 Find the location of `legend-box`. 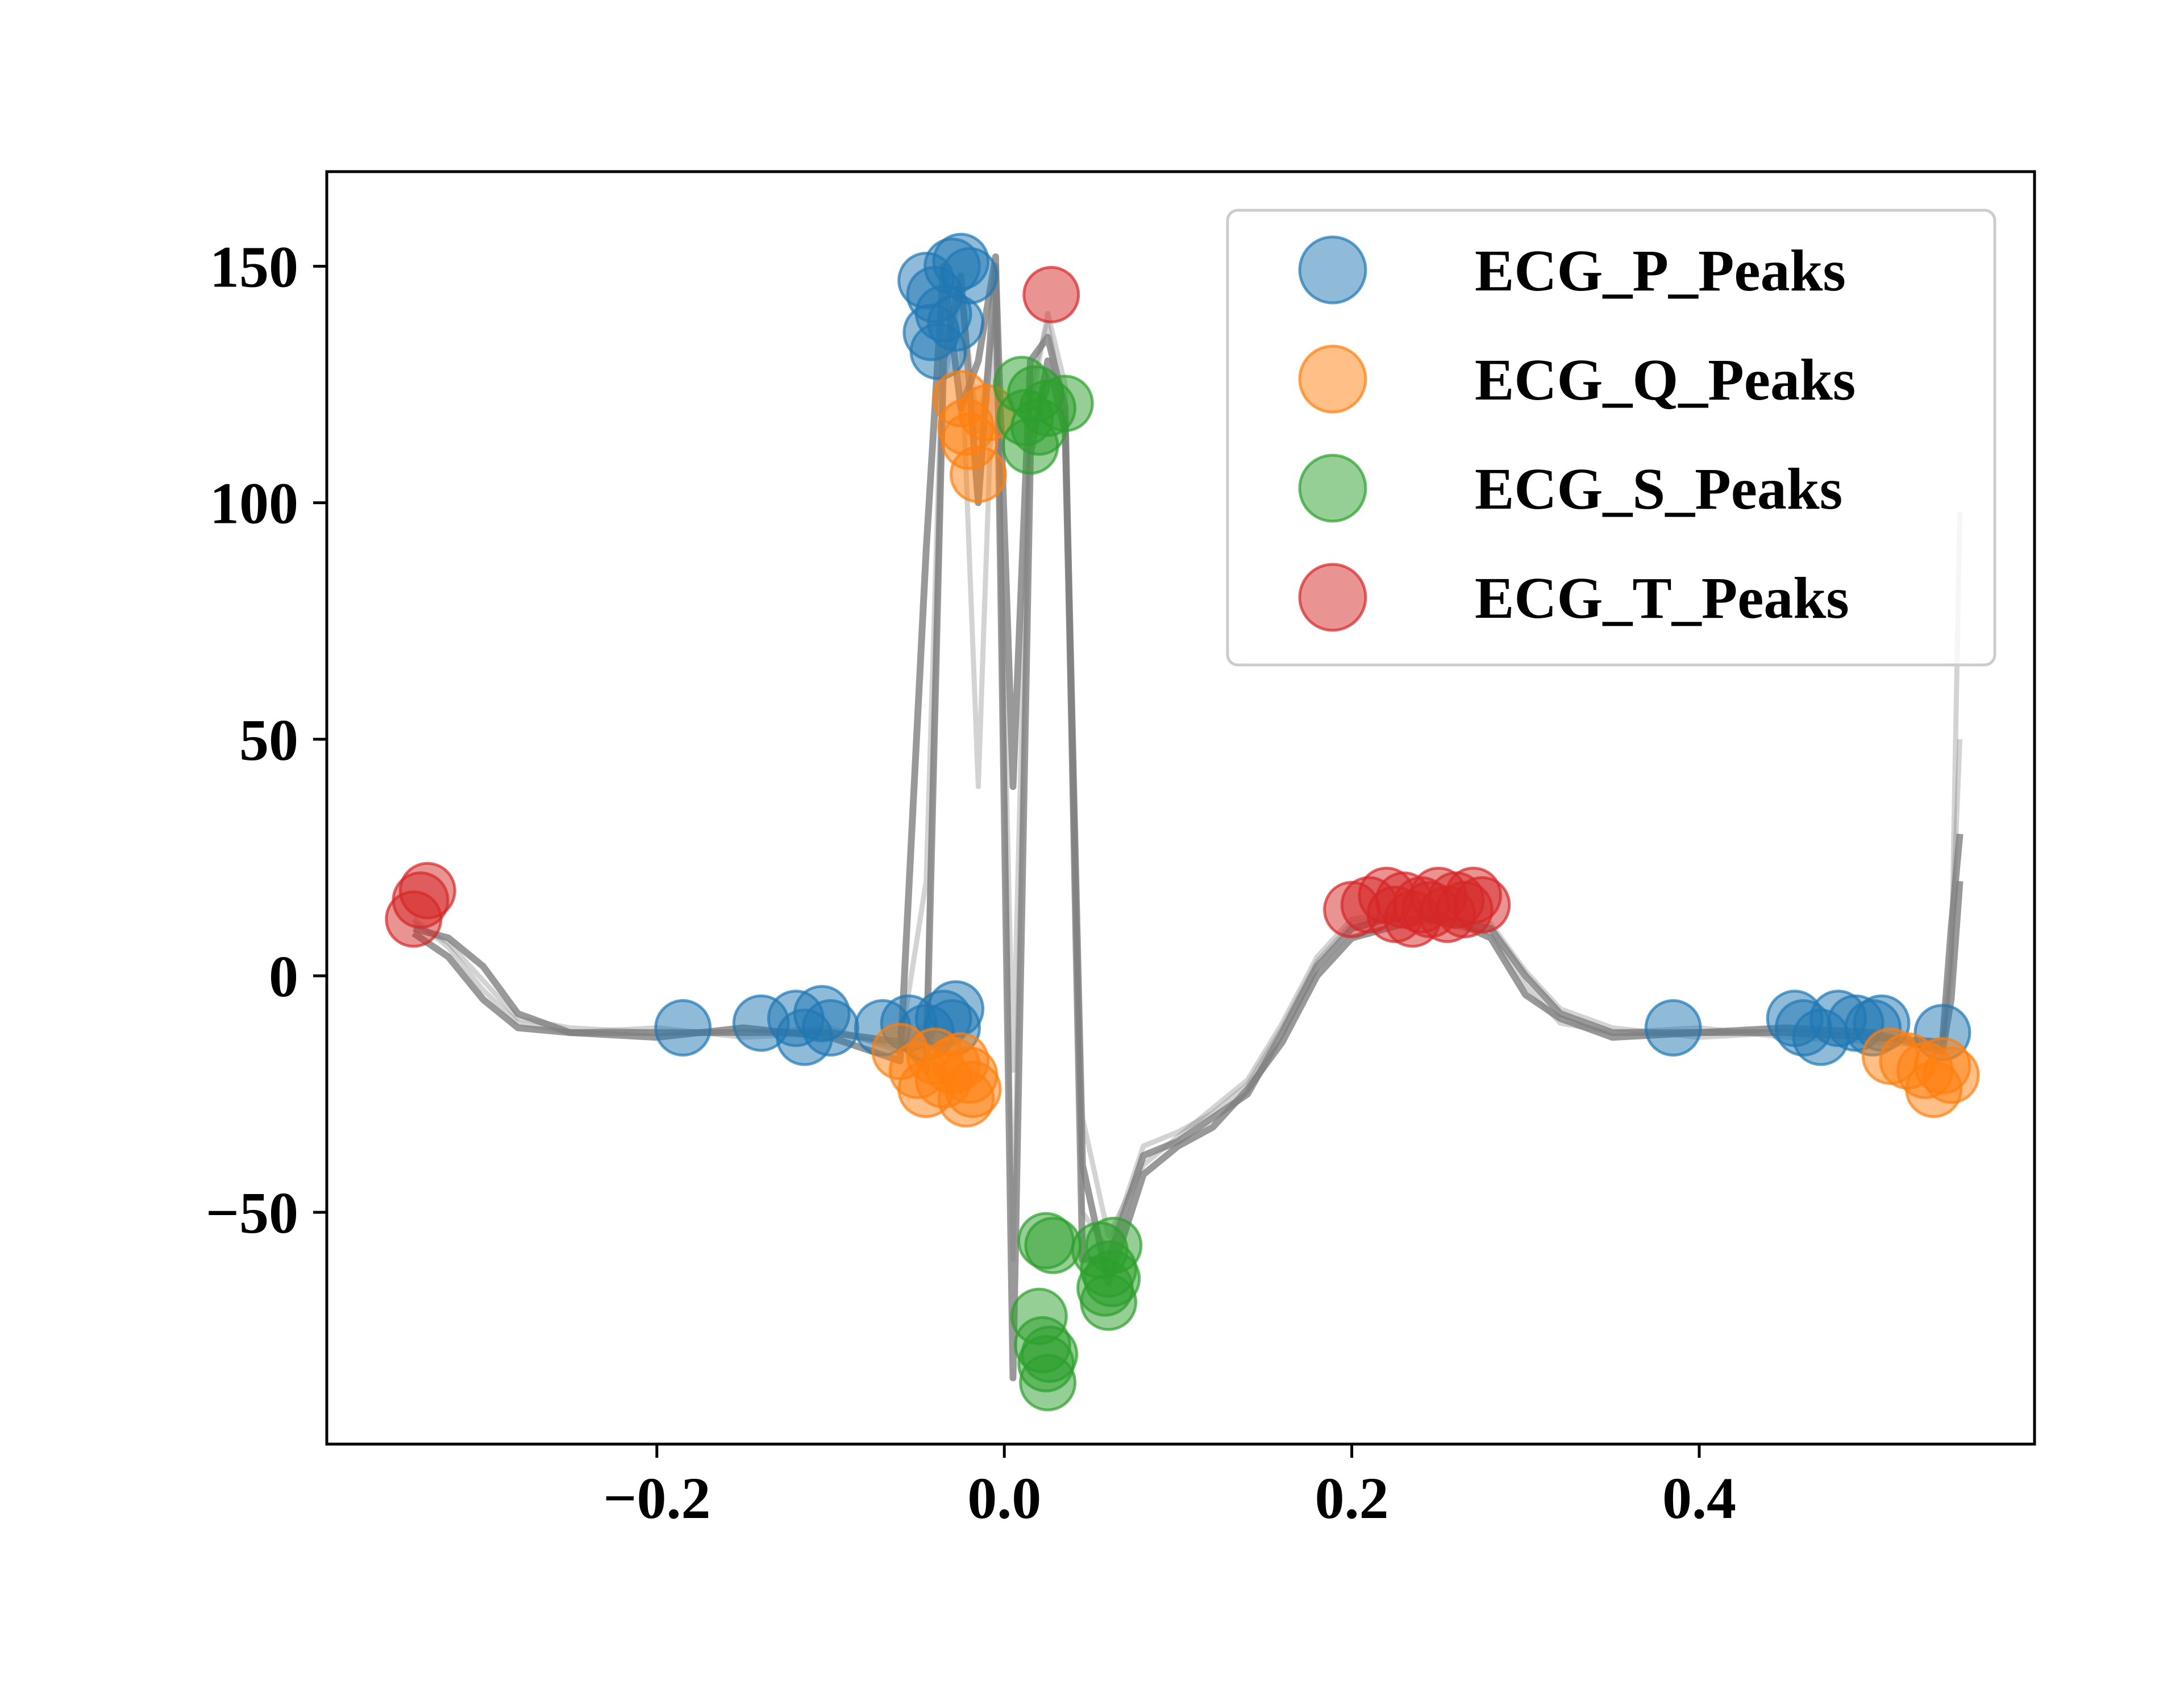

legend-box is located at coordinates (1611, 438).